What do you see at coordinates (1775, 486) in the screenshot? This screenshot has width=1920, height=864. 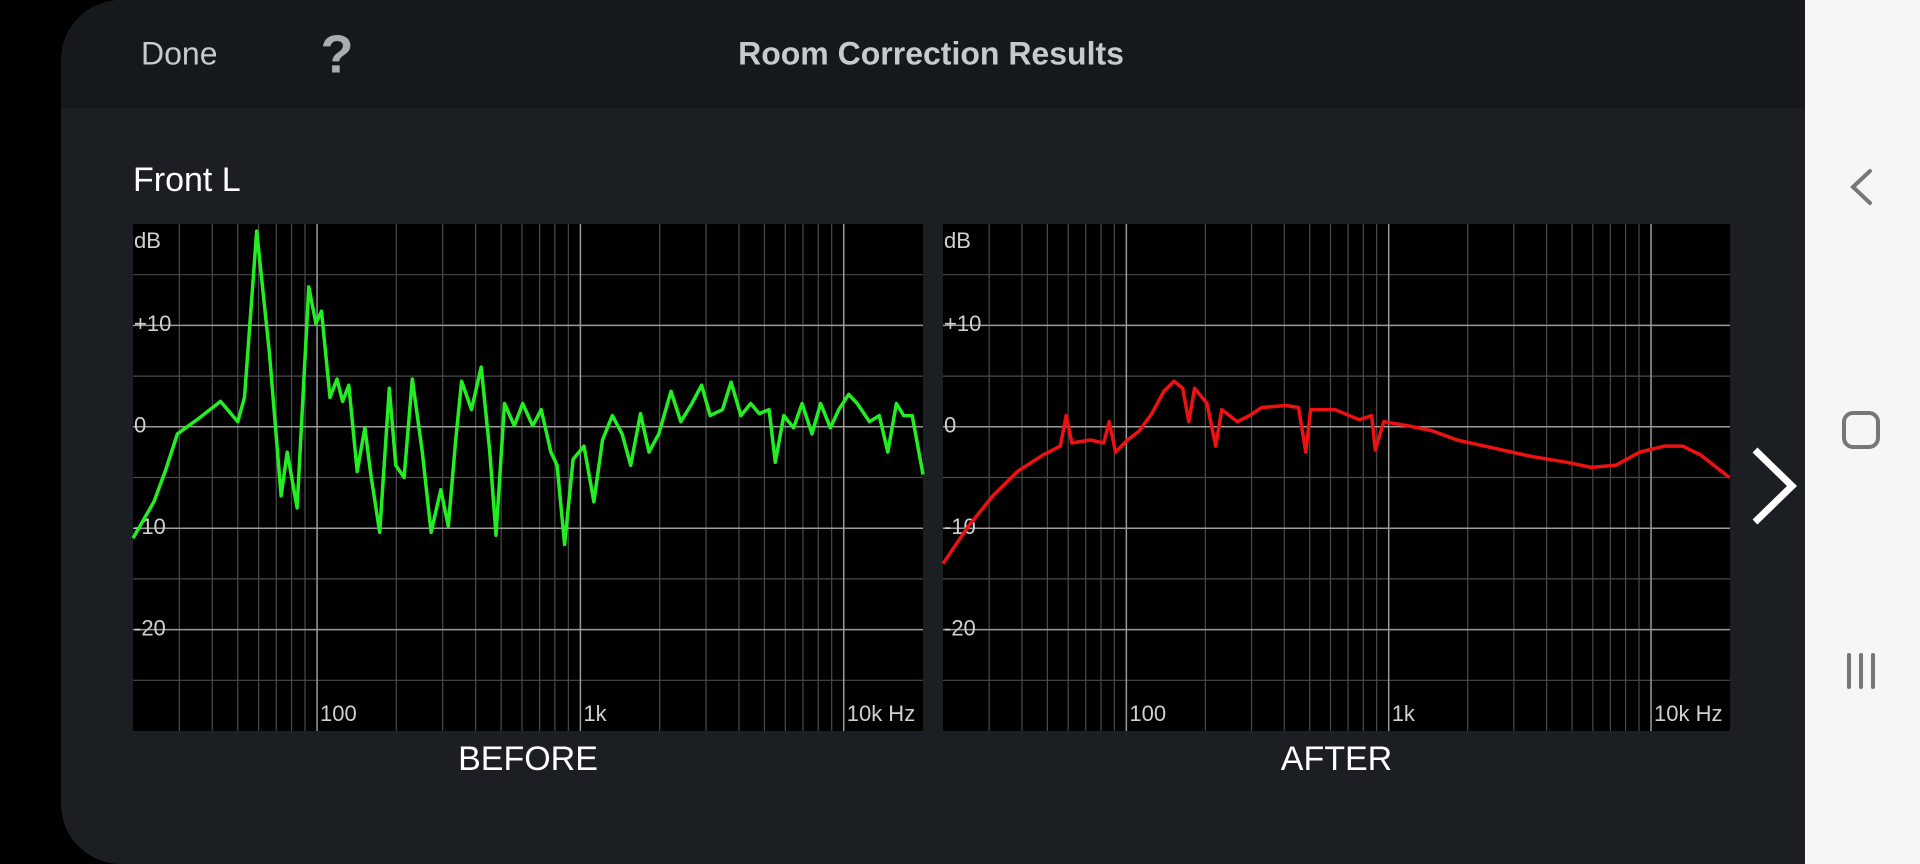 I see `next-arrow` at bounding box center [1775, 486].